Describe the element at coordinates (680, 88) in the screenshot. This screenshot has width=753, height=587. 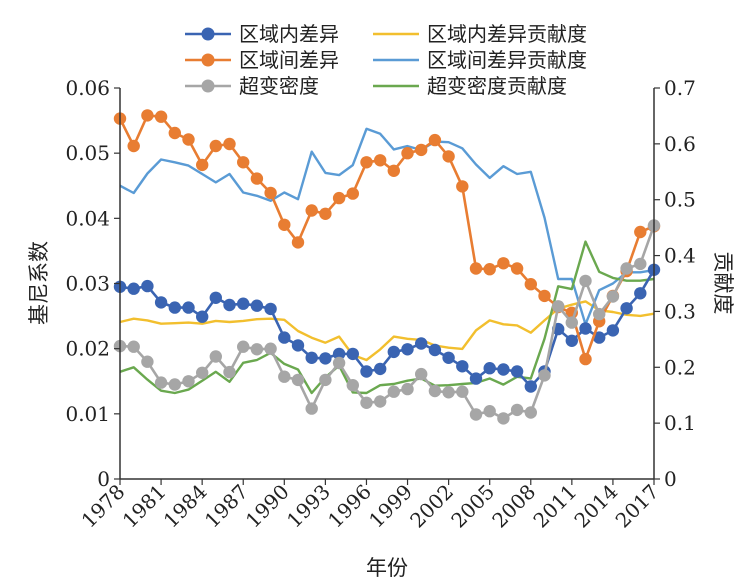
I see `y-right-tick-label: 0.7` at that location.